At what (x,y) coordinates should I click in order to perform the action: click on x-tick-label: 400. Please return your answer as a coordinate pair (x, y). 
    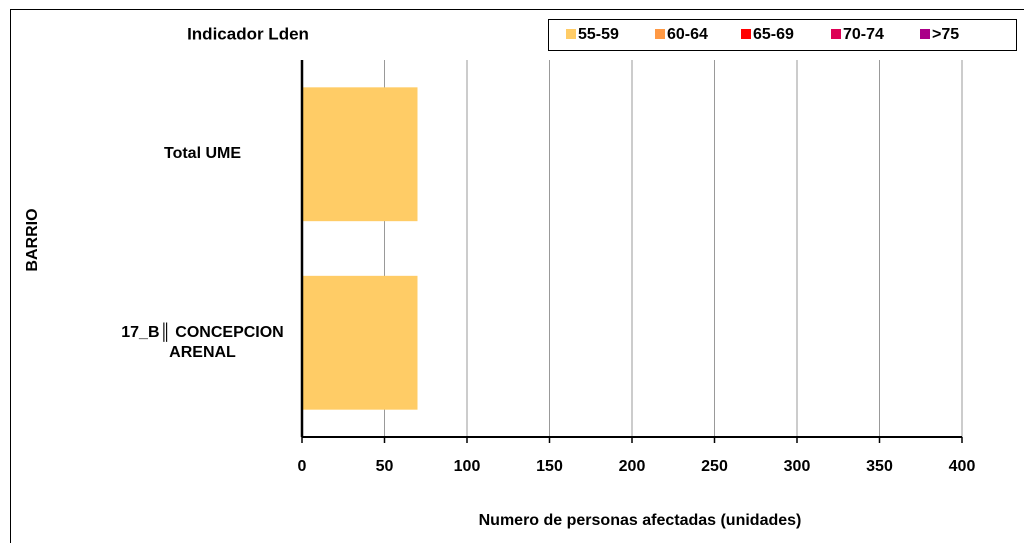
    Looking at the image, I should click on (962, 466).